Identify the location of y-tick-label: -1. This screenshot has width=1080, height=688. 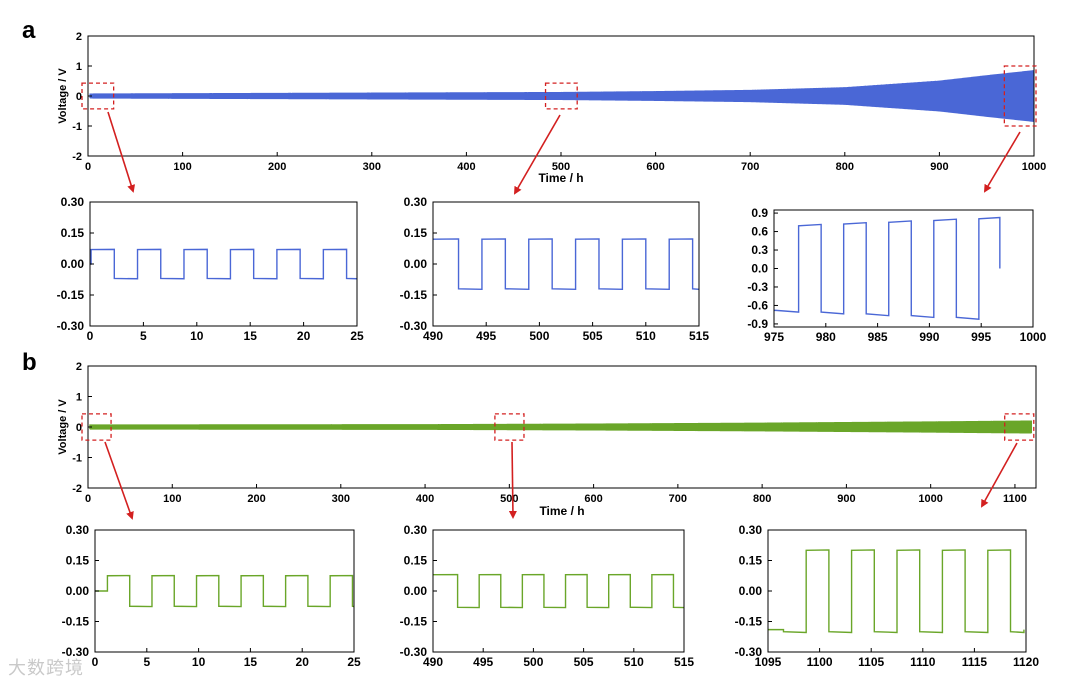
(77, 127).